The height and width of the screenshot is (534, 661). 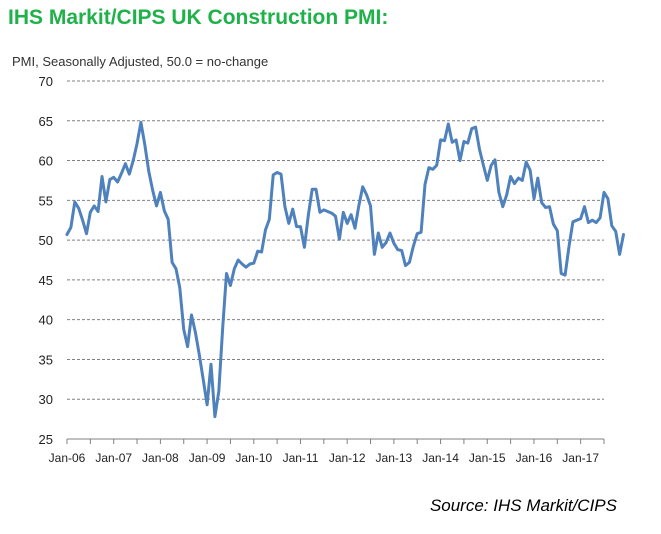 What do you see at coordinates (160, 458) in the screenshot?
I see `x-tick-label: Jan-08` at bounding box center [160, 458].